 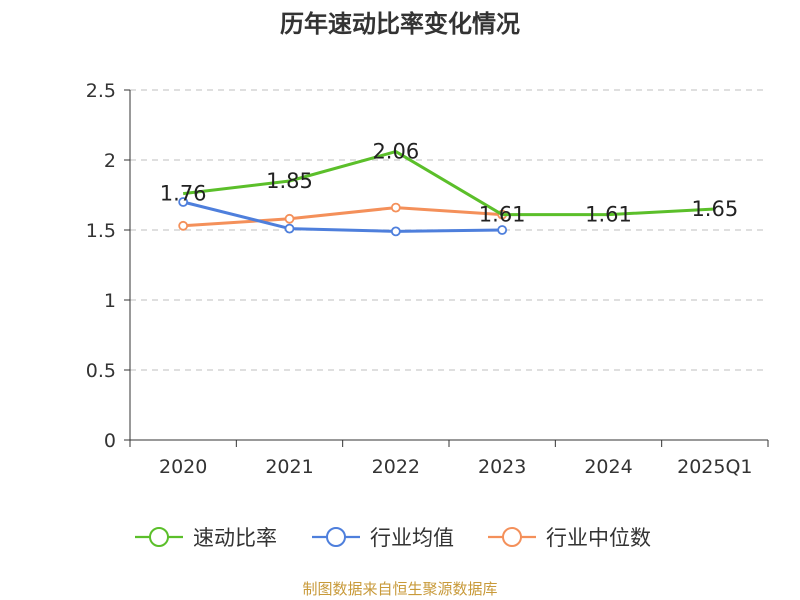 I want to click on legend-label: 行业中位数, so click(x=598, y=538).